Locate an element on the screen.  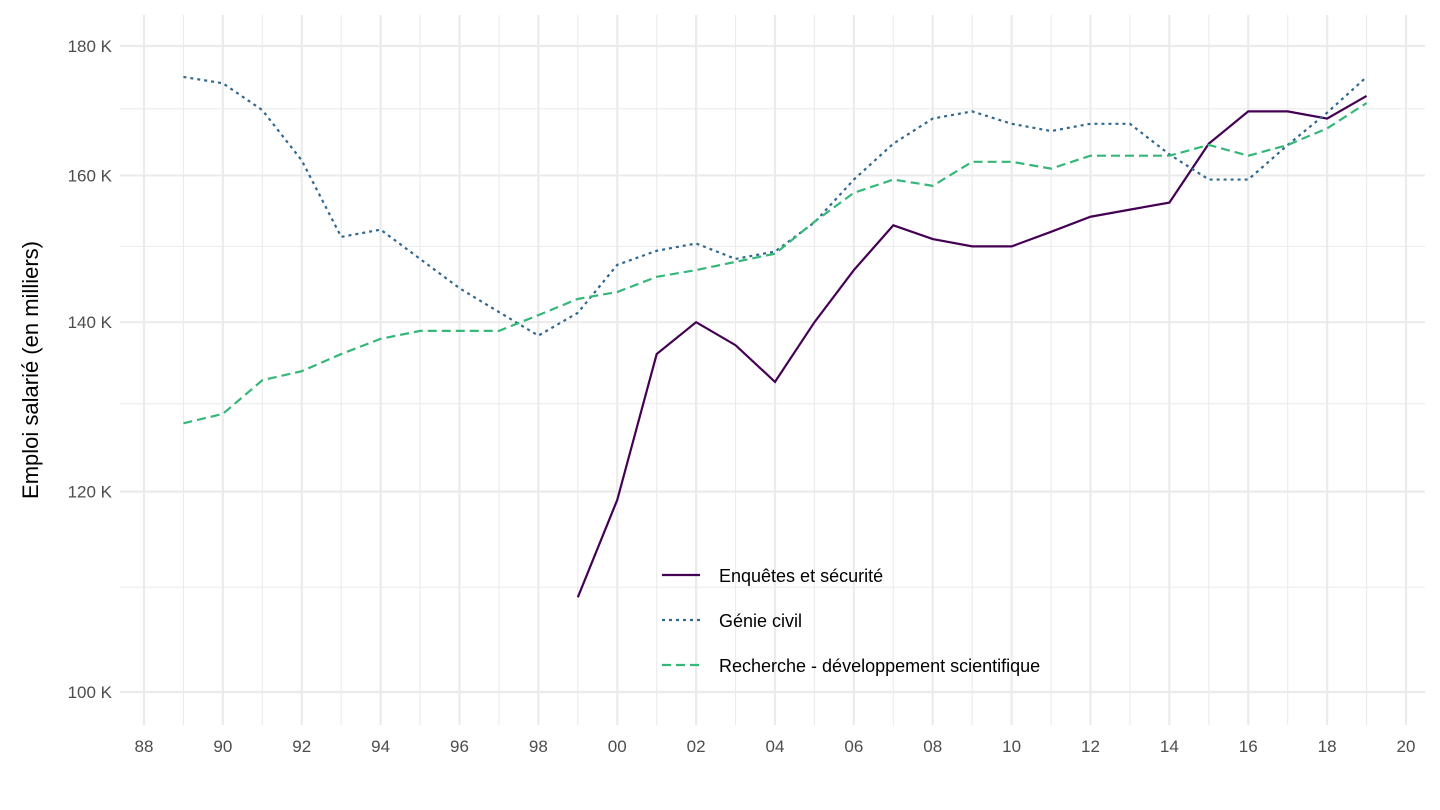
x-tick-label: 88 is located at coordinates (144, 746).